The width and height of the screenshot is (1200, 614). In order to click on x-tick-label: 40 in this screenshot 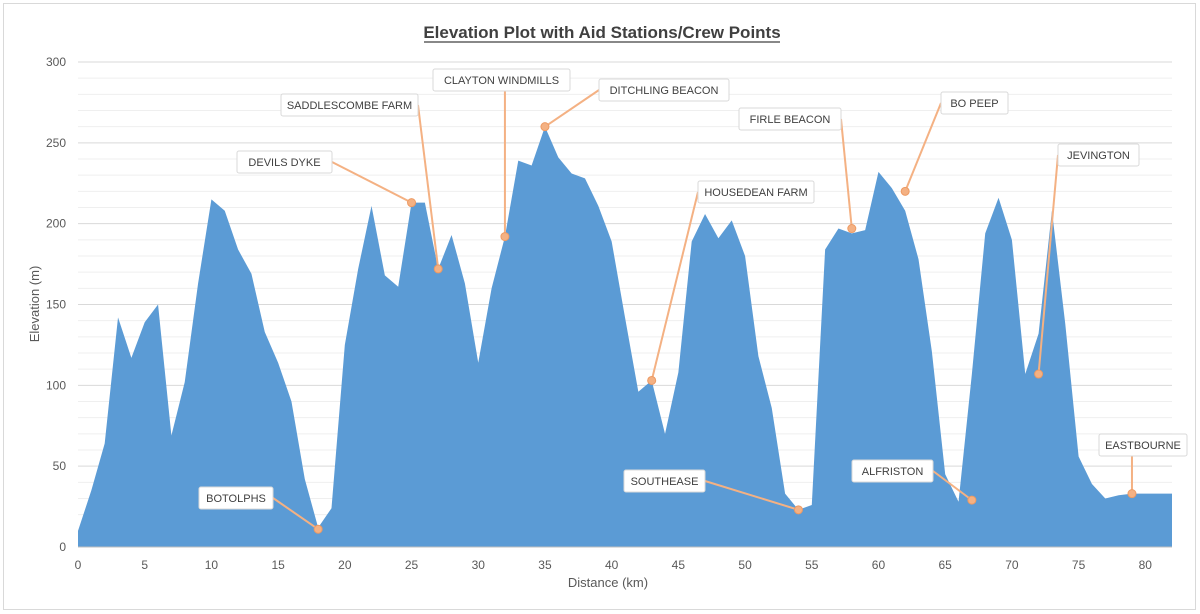, I will do `click(612, 565)`.